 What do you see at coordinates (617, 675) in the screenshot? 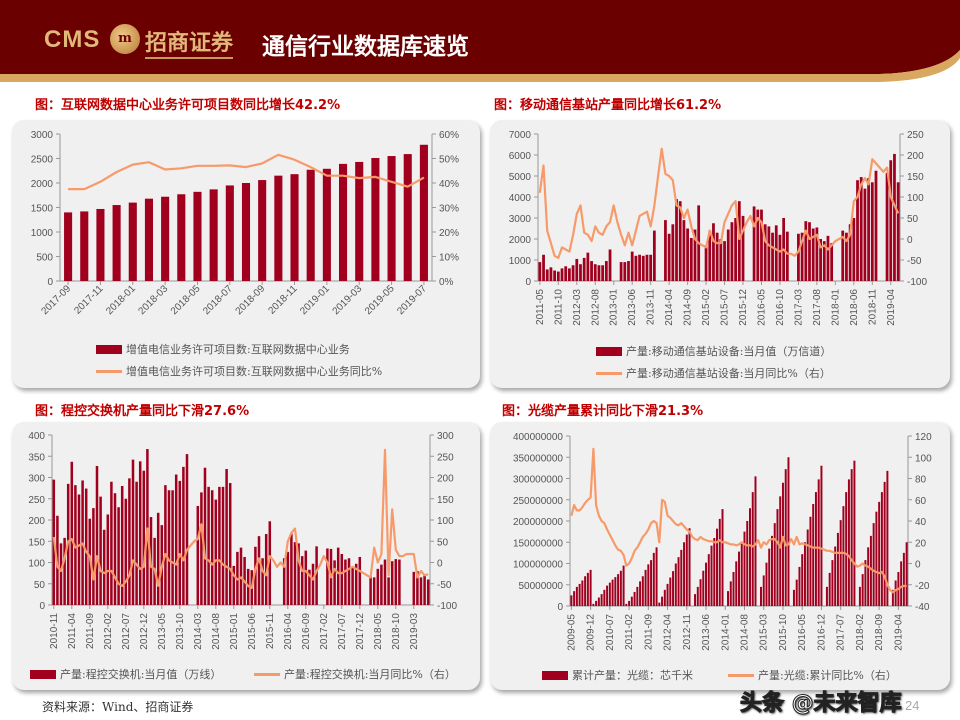
I see `legend-item-bar-4: 累计产量：光缆：芯千米` at bounding box center [617, 675].